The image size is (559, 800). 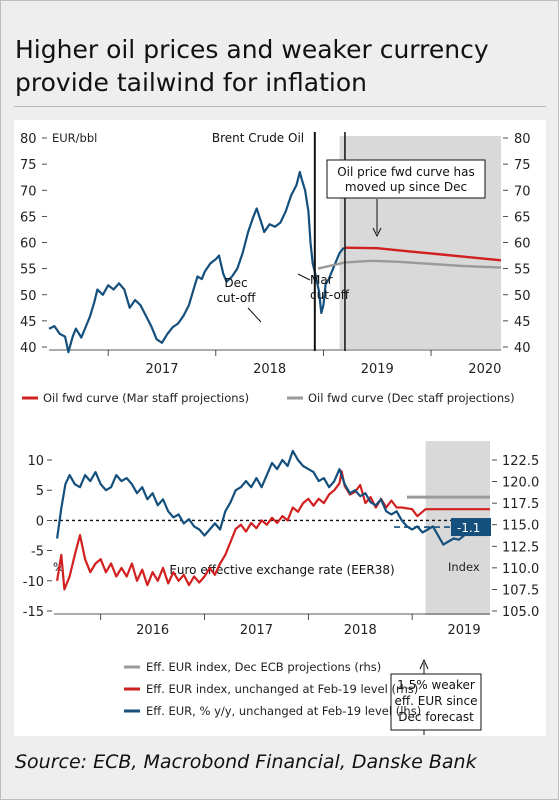 I want to click on y-tick-right: 50, so click(x=522, y=296).